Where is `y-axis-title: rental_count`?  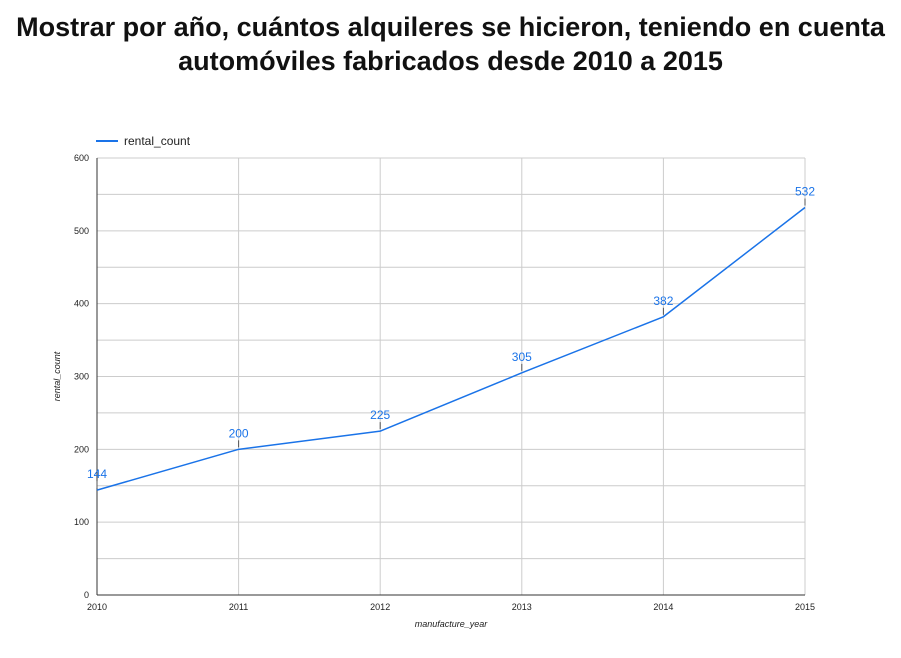 y-axis-title: rental_count is located at coordinates (57, 376).